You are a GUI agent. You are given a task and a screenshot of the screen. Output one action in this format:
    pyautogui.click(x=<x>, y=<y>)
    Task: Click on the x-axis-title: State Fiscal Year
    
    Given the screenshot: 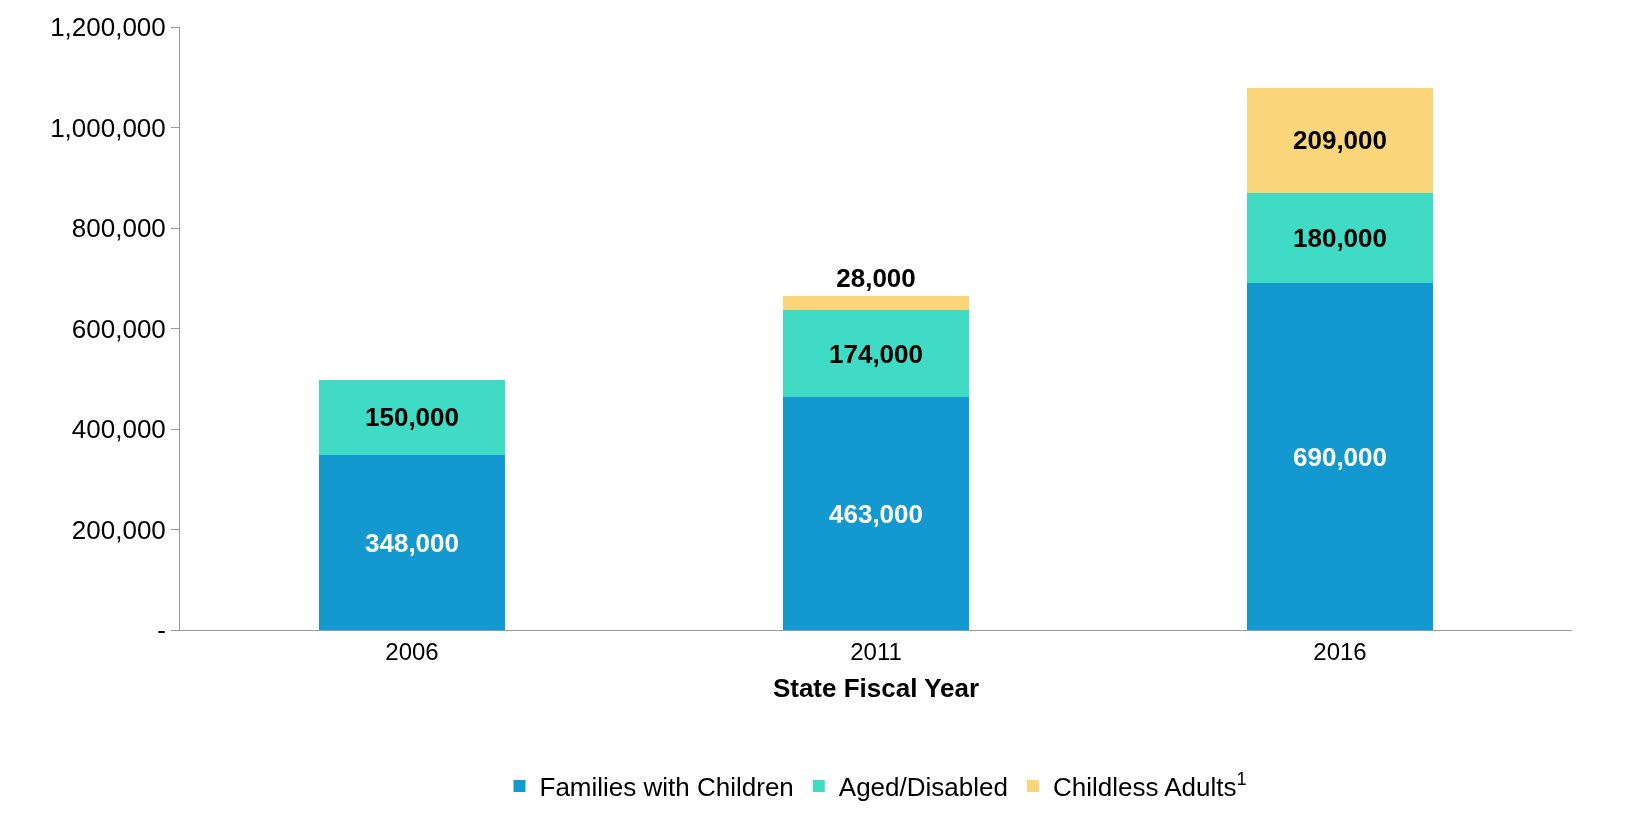 What is the action you would take?
    pyautogui.click(x=876, y=688)
    